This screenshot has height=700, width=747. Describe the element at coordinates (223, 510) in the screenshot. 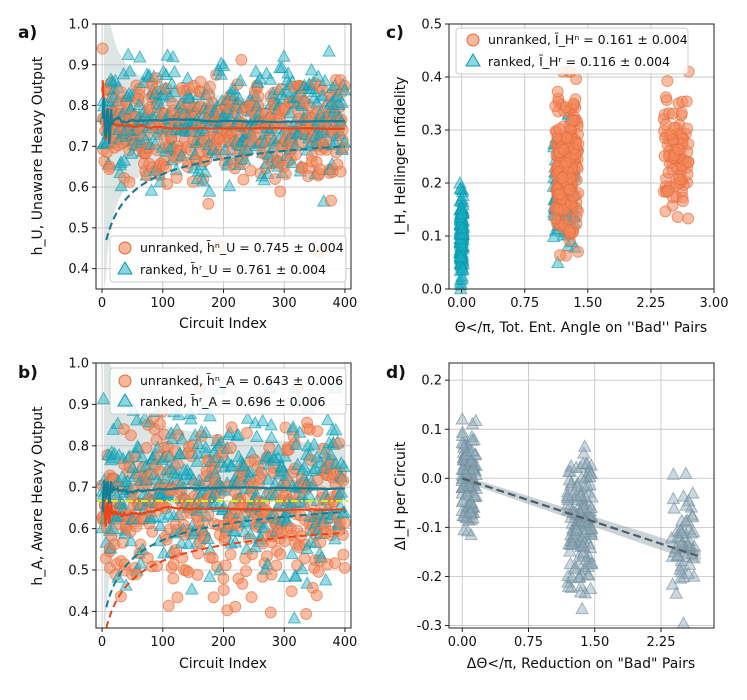

I see `unranked-cumulative-mean-line` at that location.